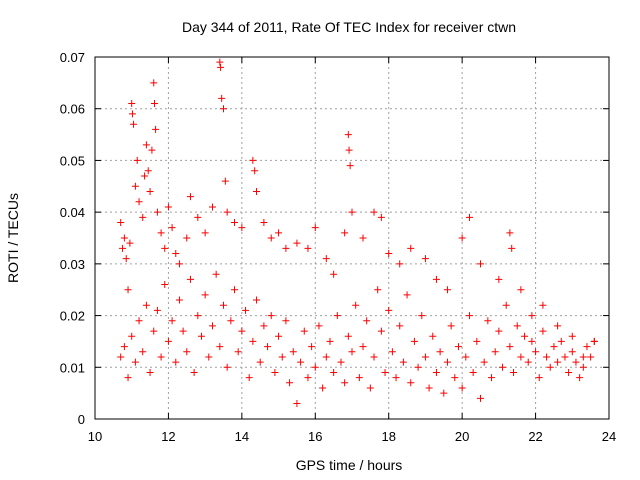  I want to click on x-tick-label: 24, so click(609, 436).